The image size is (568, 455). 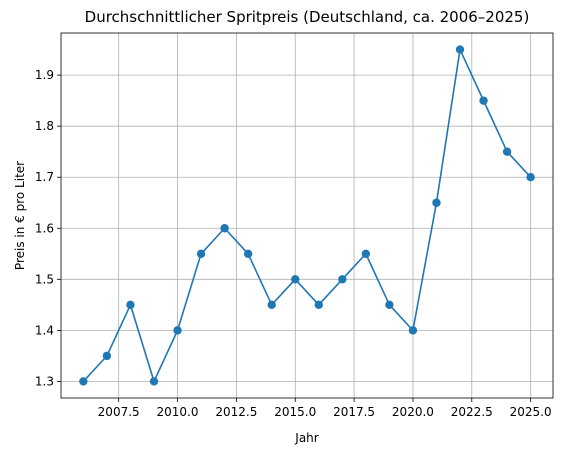 What do you see at coordinates (531, 412) in the screenshot?
I see `x-tick-label: 2025.0` at bounding box center [531, 412].